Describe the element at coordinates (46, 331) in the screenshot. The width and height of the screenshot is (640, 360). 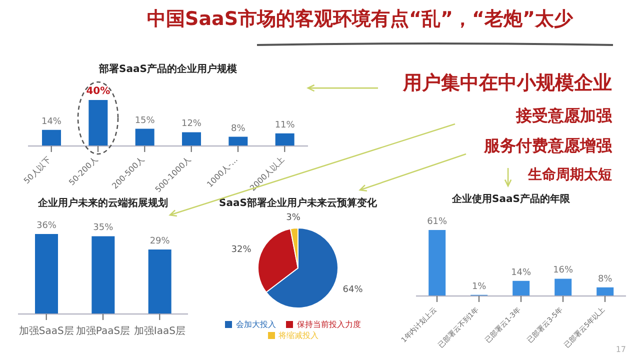
I see `x-tick-label: 加强SaaS层` at that location.